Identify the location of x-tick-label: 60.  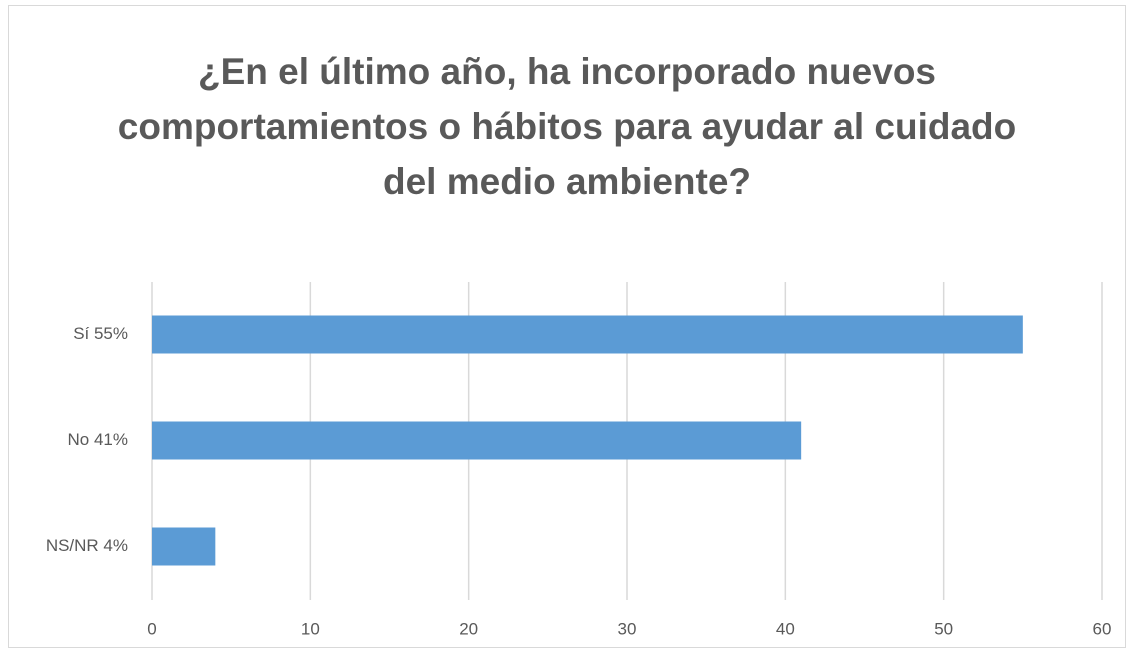
(1102, 628).